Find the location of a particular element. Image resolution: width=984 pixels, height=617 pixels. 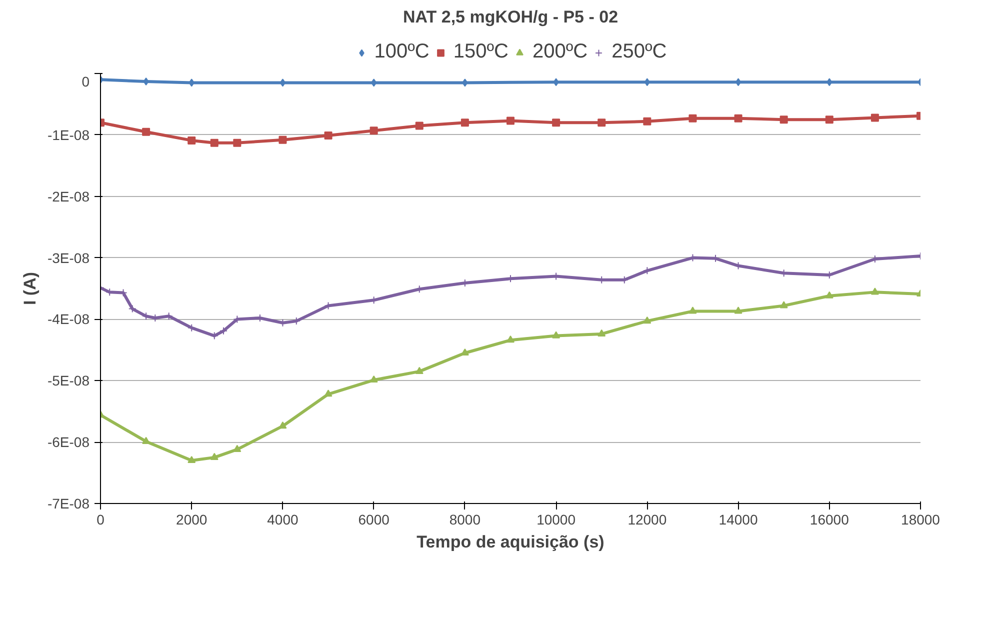

y-tick-label: -6E-08 is located at coordinates (68, 442).